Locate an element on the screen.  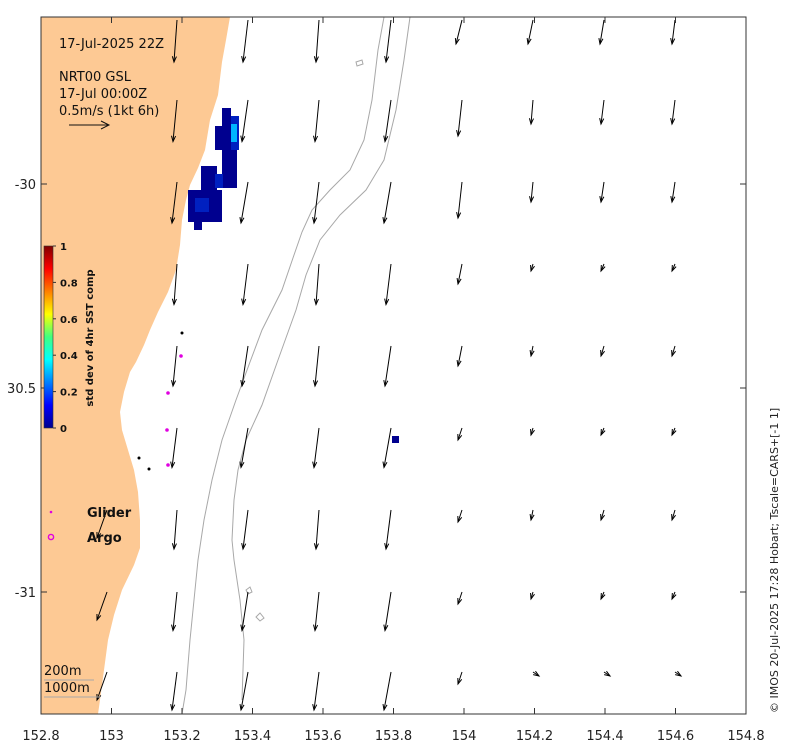
y-tick-label: 30.5 is located at coordinates (21, 389).